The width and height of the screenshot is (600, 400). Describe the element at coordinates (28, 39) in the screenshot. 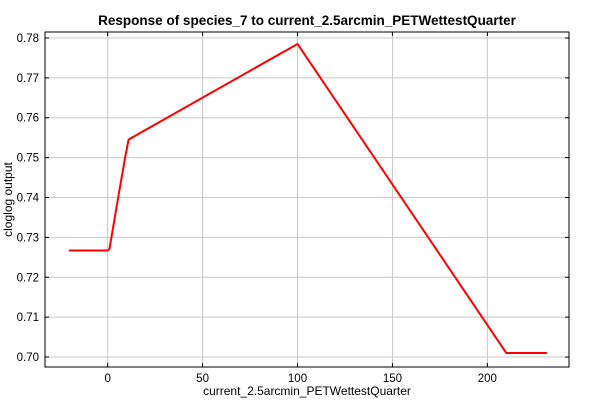

I see `y-tick-label: 0.78` at that location.